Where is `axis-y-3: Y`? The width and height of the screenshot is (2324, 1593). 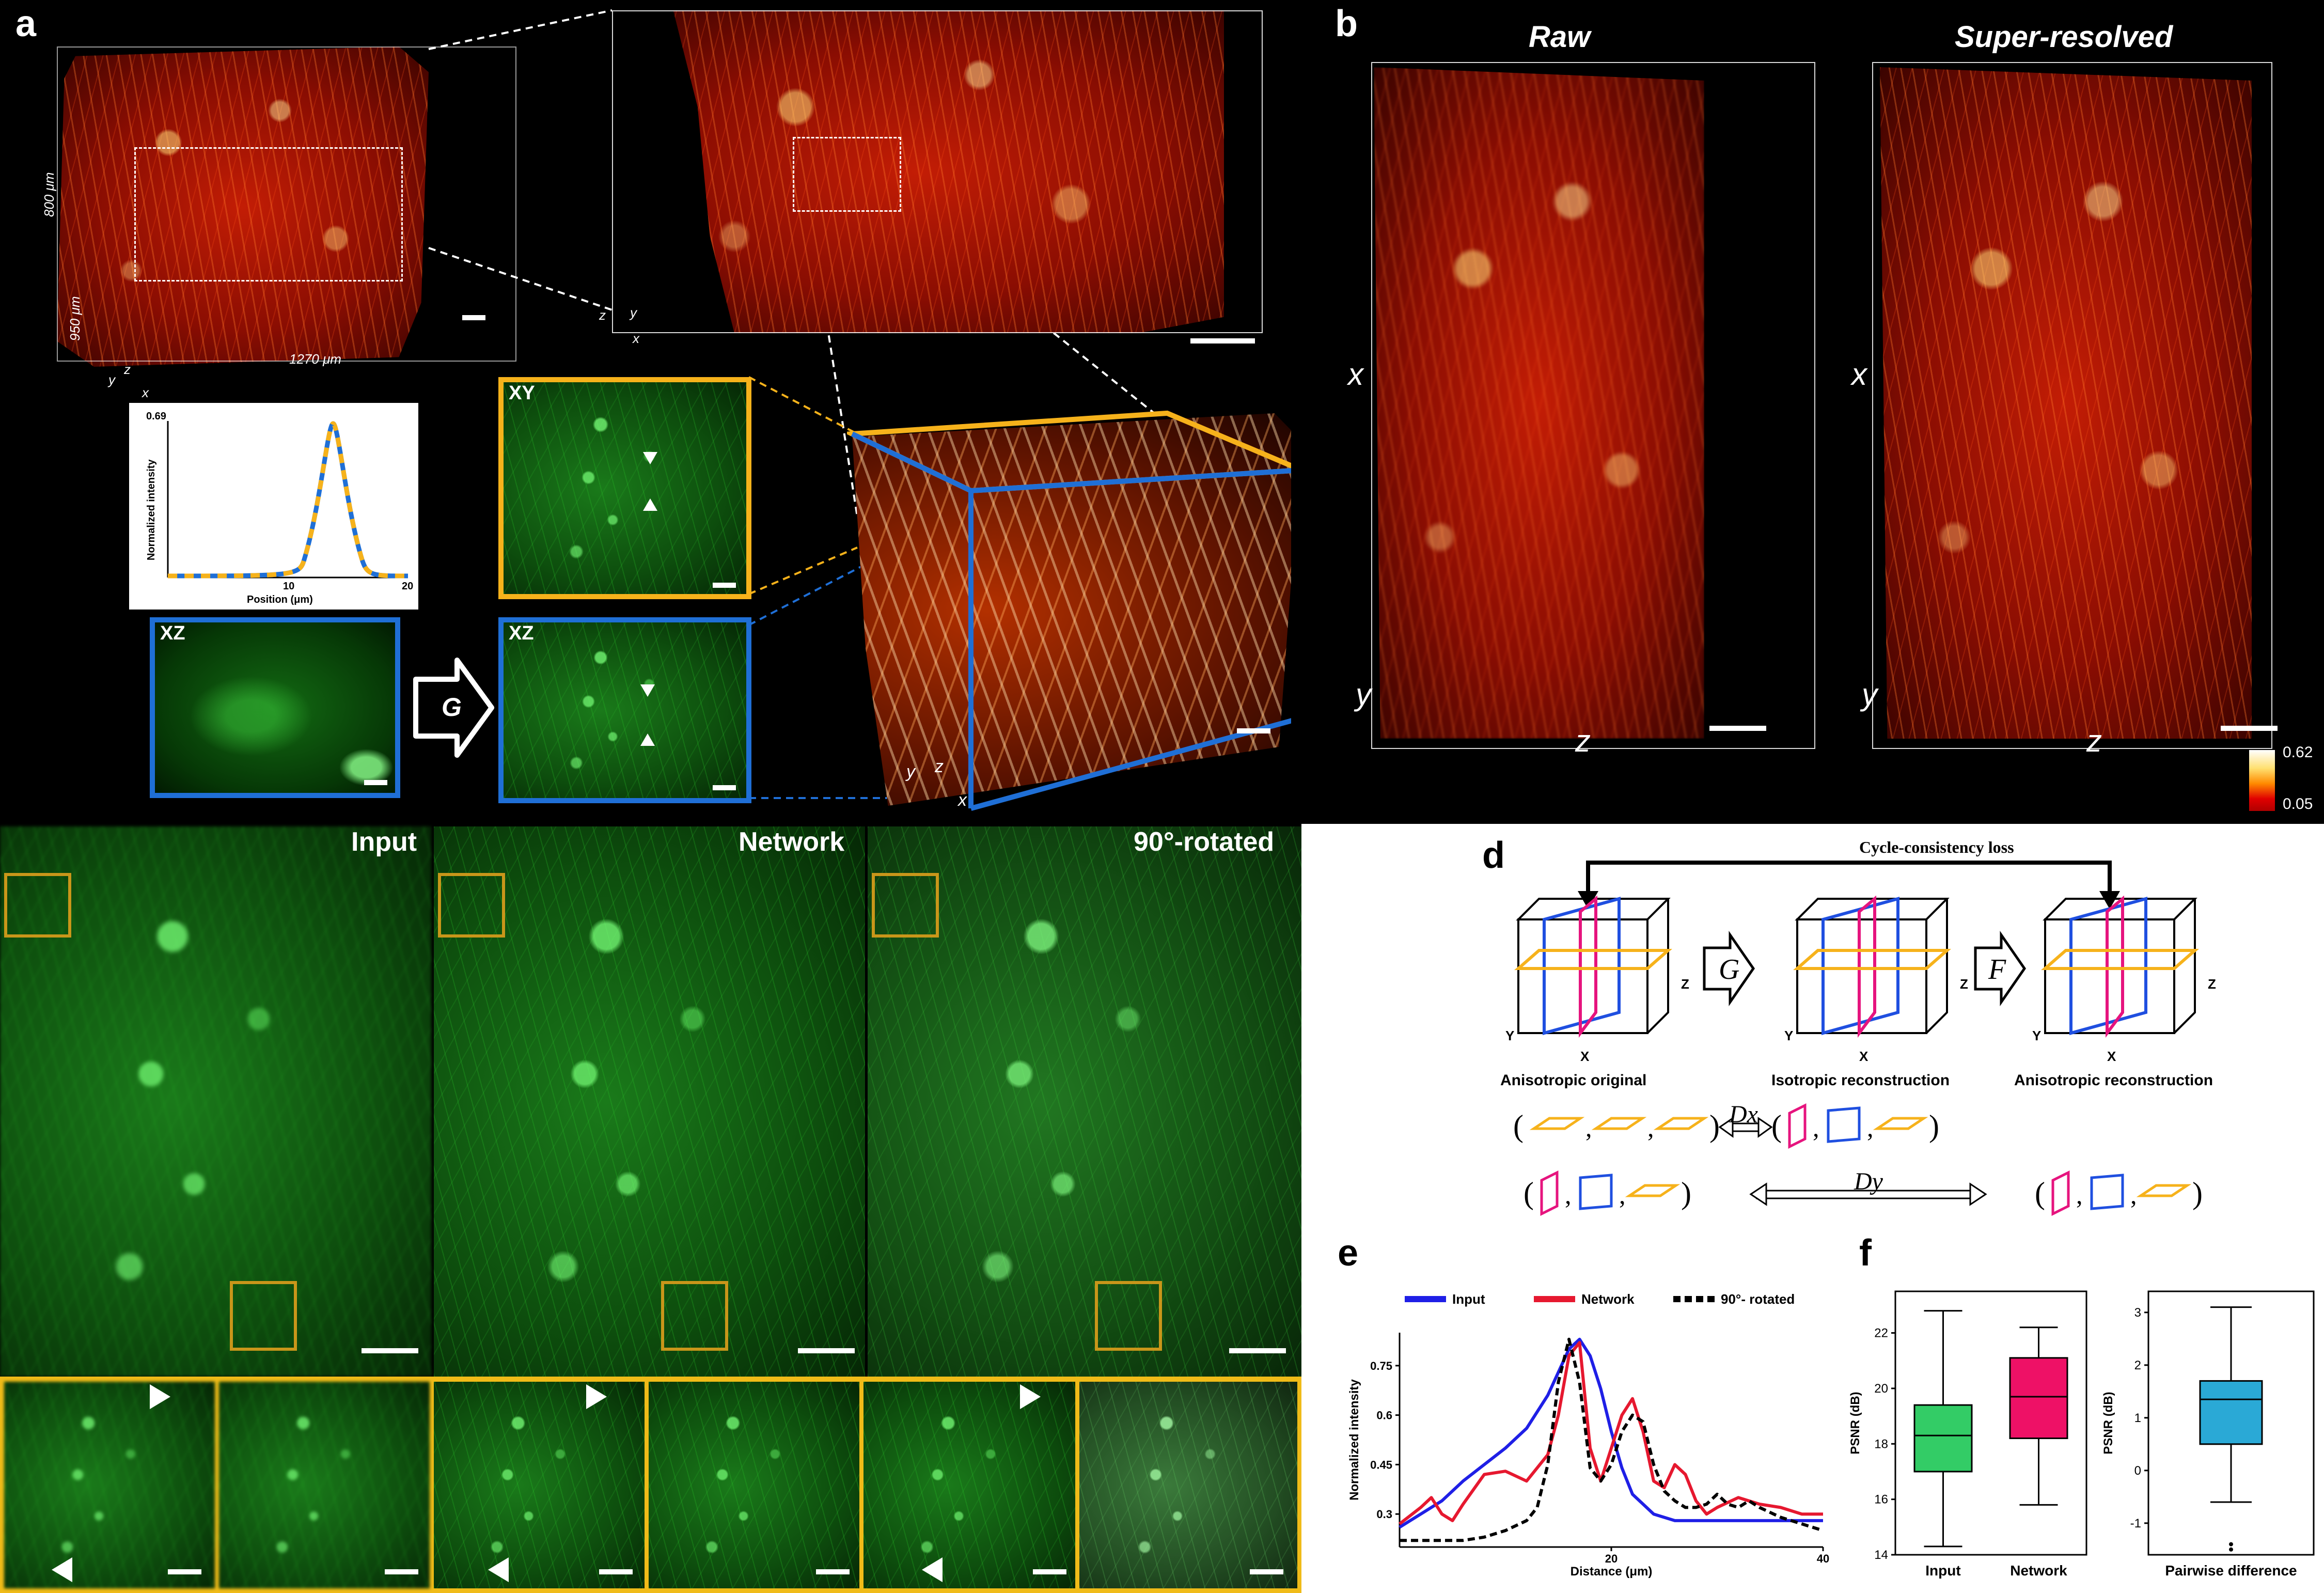
axis-y-3: Y is located at coordinates (2037, 1035).